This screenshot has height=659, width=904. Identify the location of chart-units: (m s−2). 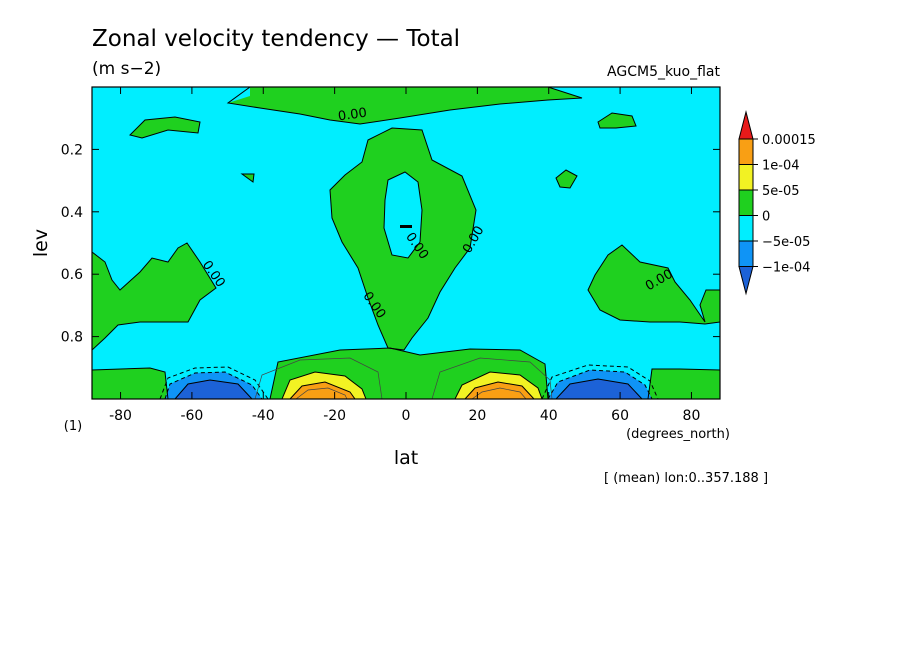
(126, 69).